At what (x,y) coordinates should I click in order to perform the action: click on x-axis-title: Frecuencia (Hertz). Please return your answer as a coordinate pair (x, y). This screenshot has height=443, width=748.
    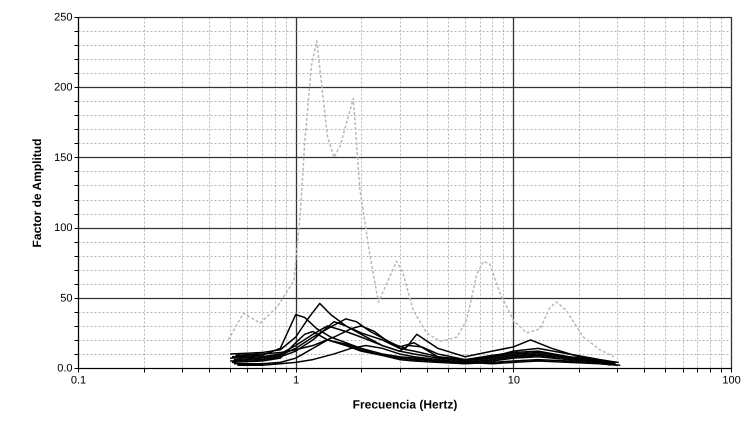
    Looking at the image, I should click on (405, 405).